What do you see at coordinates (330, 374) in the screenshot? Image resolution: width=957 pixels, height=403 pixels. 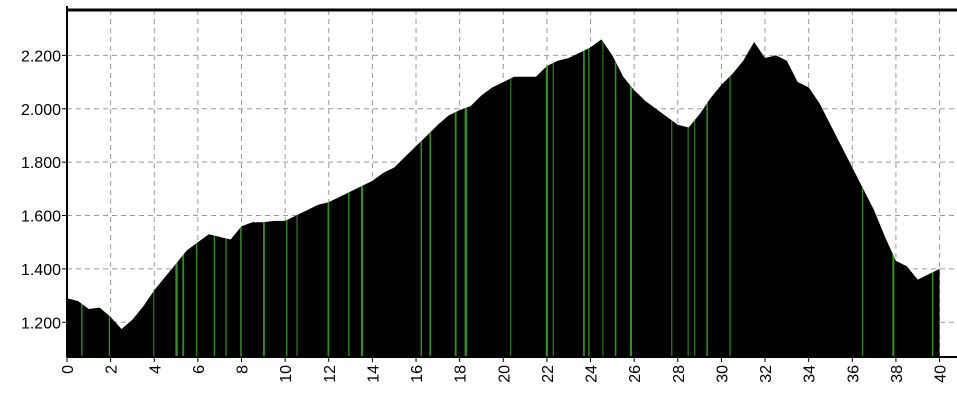 I see `x-tick-label: 12` at bounding box center [330, 374].